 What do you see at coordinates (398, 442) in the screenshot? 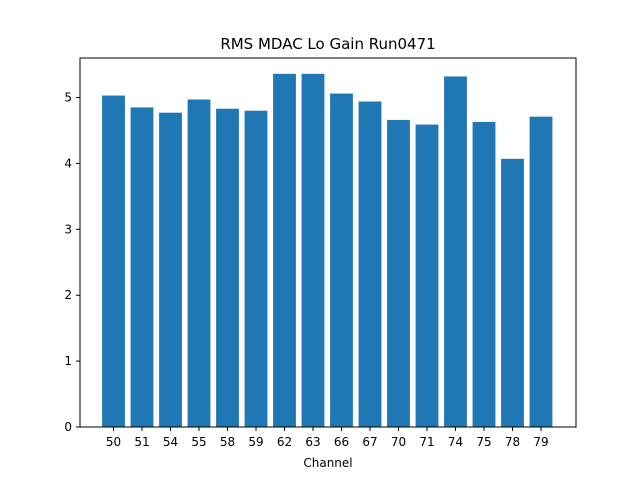
I see `x-tick-label: 70` at bounding box center [398, 442].